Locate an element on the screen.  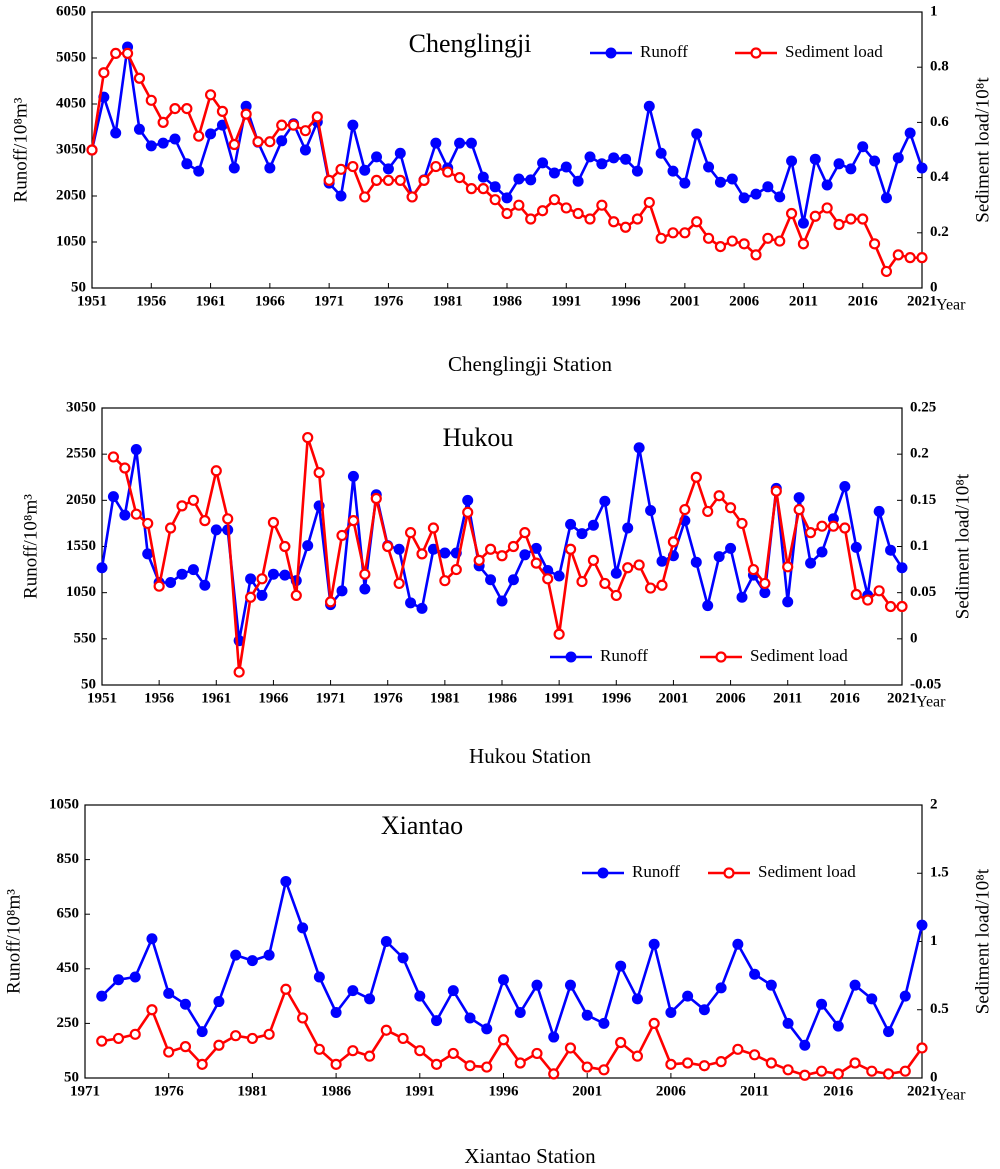
legend-marker is located at coordinates (729, 873).